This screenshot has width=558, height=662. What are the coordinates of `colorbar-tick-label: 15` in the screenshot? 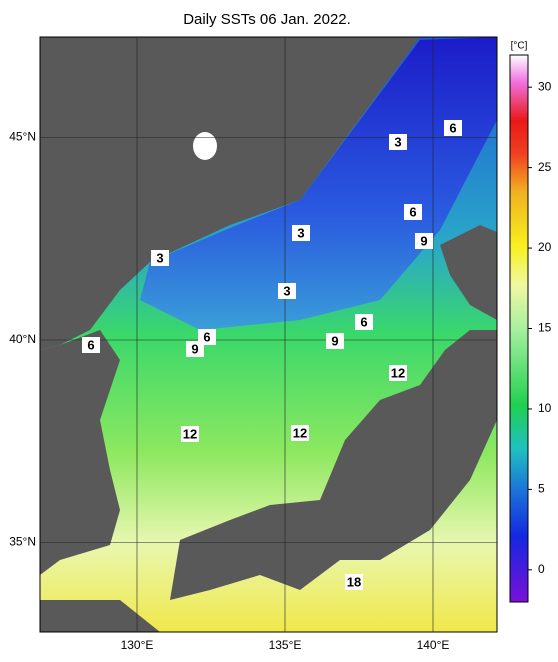 It's located at (545, 328).